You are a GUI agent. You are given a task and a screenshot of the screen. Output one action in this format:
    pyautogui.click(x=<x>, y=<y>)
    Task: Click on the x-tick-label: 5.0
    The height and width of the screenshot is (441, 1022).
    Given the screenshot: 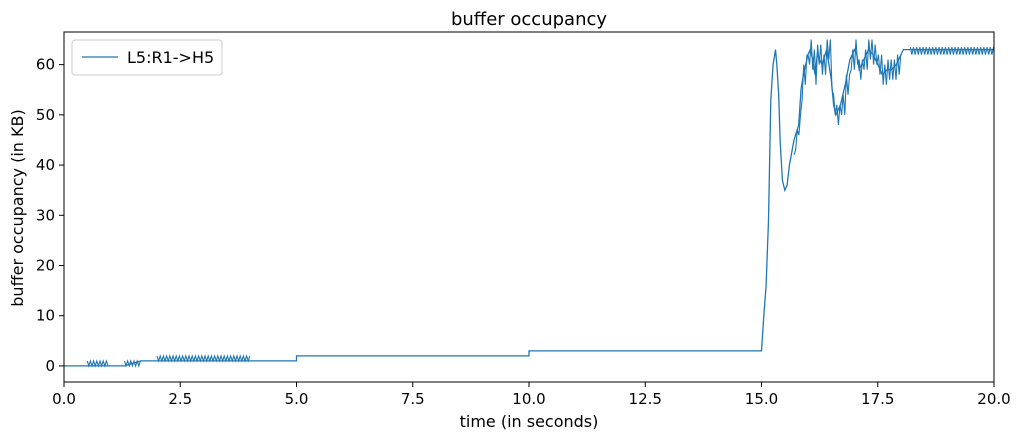 What is the action you would take?
    pyautogui.click(x=297, y=399)
    